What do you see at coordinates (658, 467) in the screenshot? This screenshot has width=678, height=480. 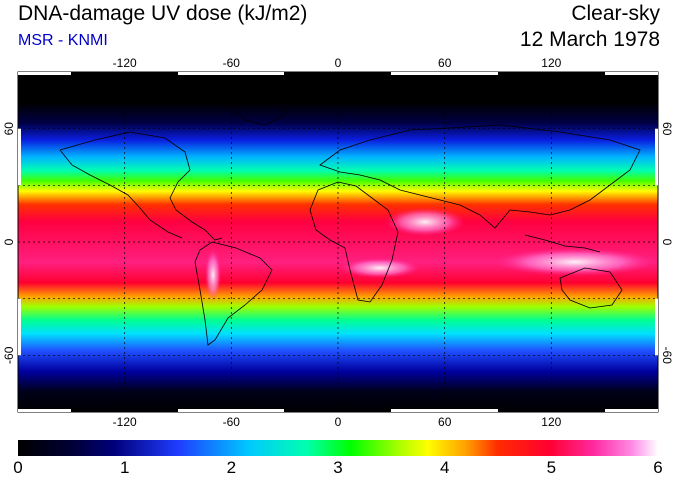 I see `colorbar-tick: 6` at bounding box center [658, 467].